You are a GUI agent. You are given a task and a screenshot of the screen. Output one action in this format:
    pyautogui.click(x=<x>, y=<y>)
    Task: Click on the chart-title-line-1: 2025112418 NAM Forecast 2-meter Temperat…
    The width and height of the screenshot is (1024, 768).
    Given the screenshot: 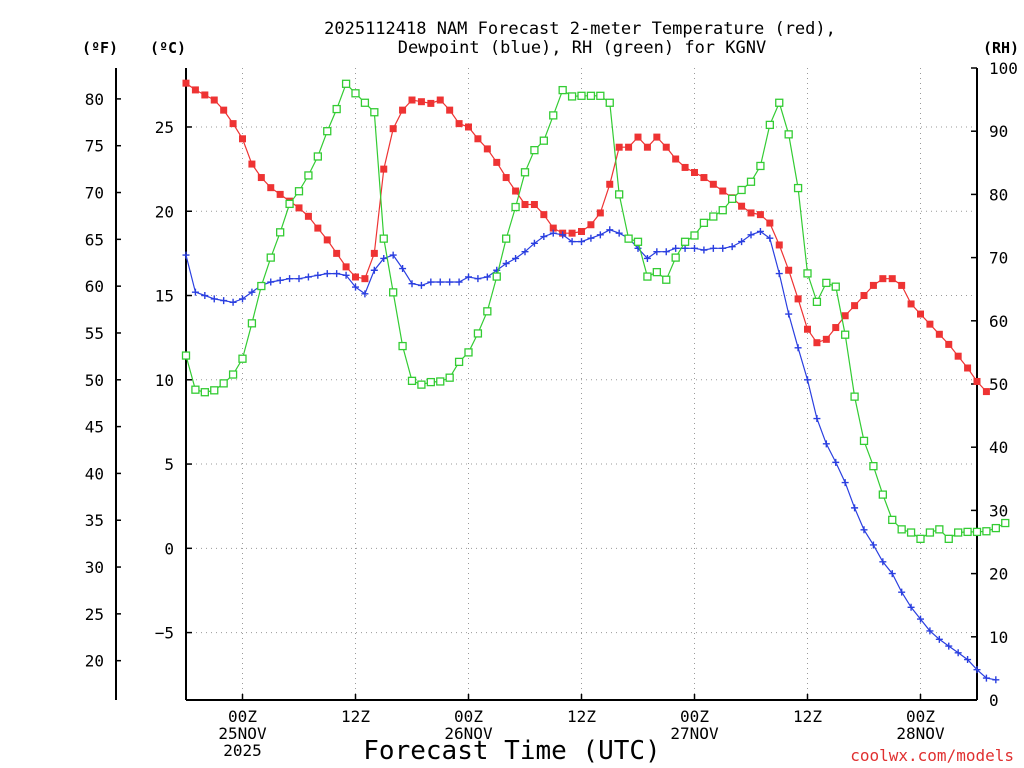 What is the action you would take?
    pyautogui.click(x=580, y=29)
    